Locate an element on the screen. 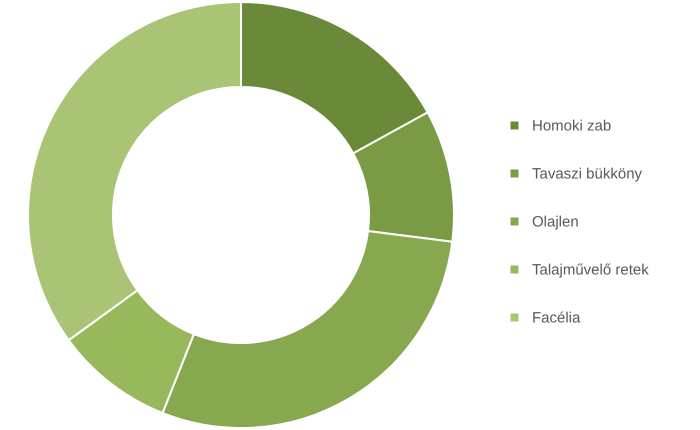  legend-label: Facélia is located at coordinates (557, 318).